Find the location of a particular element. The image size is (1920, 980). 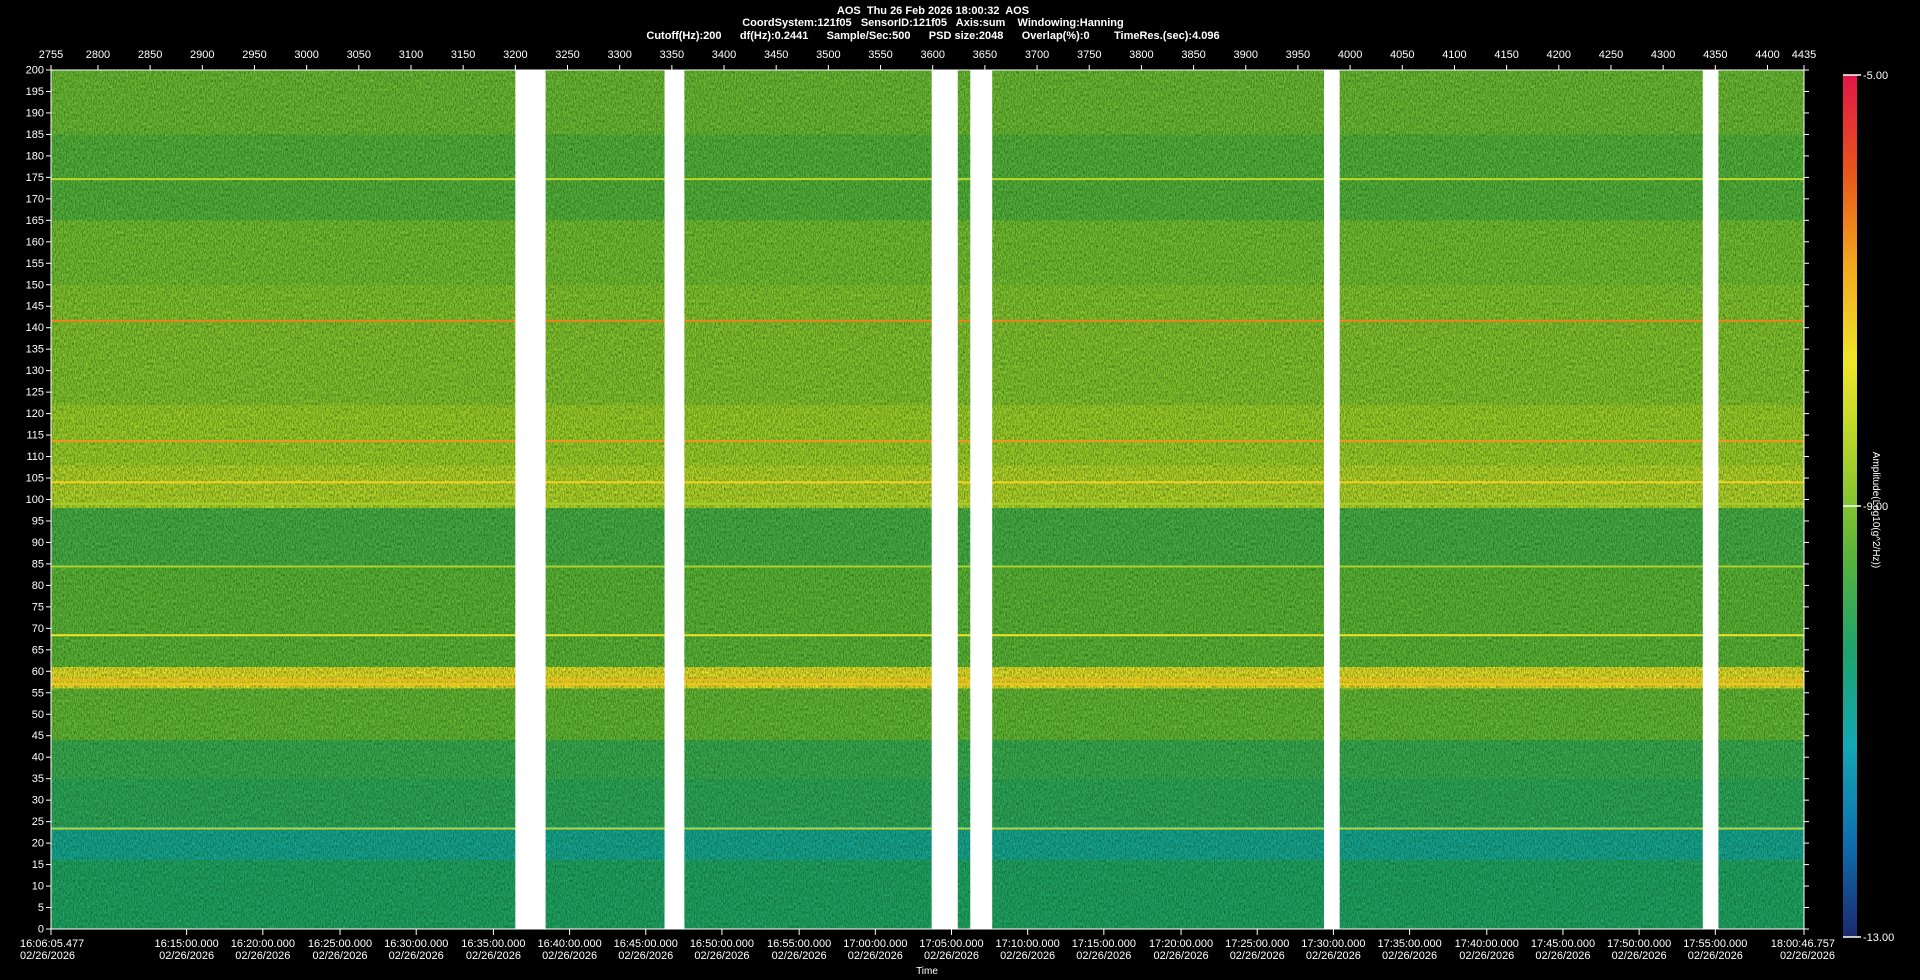

time-tick-label: 17:15:00.000 is located at coordinates (1104, 944).